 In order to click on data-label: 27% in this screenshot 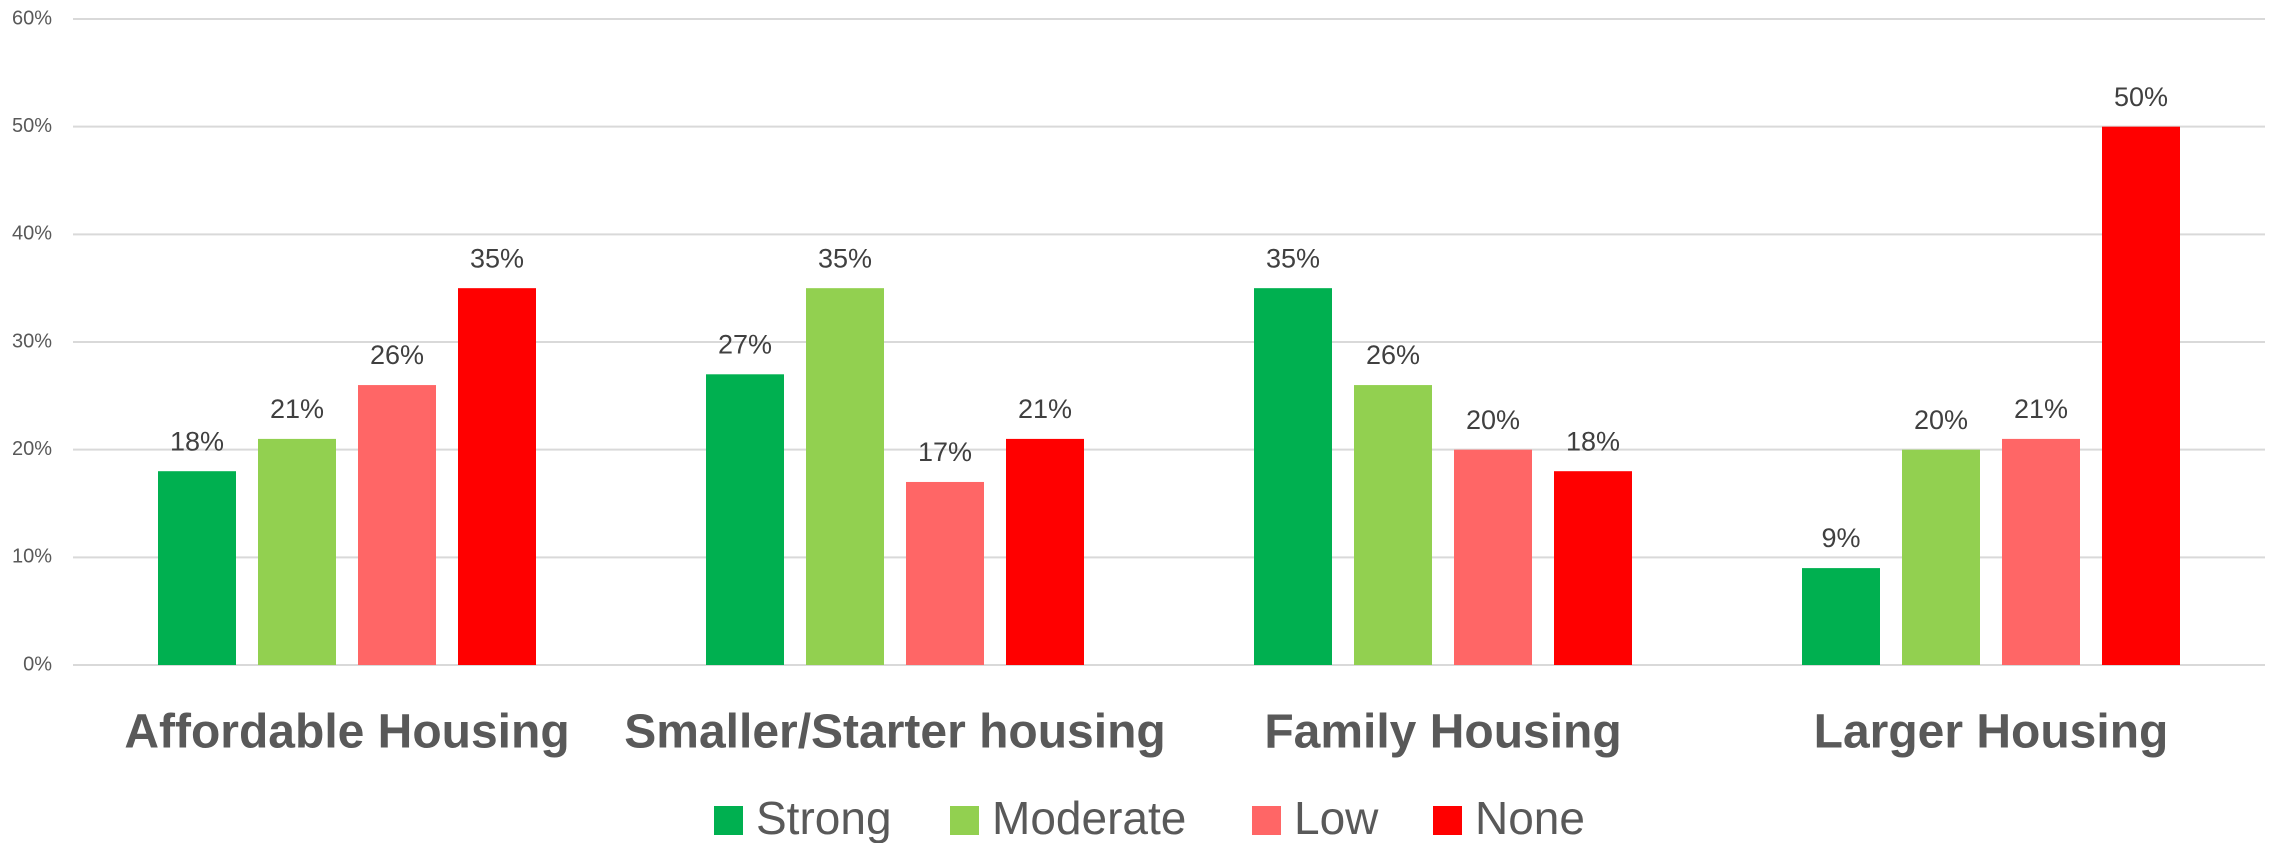, I will do `click(745, 344)`.